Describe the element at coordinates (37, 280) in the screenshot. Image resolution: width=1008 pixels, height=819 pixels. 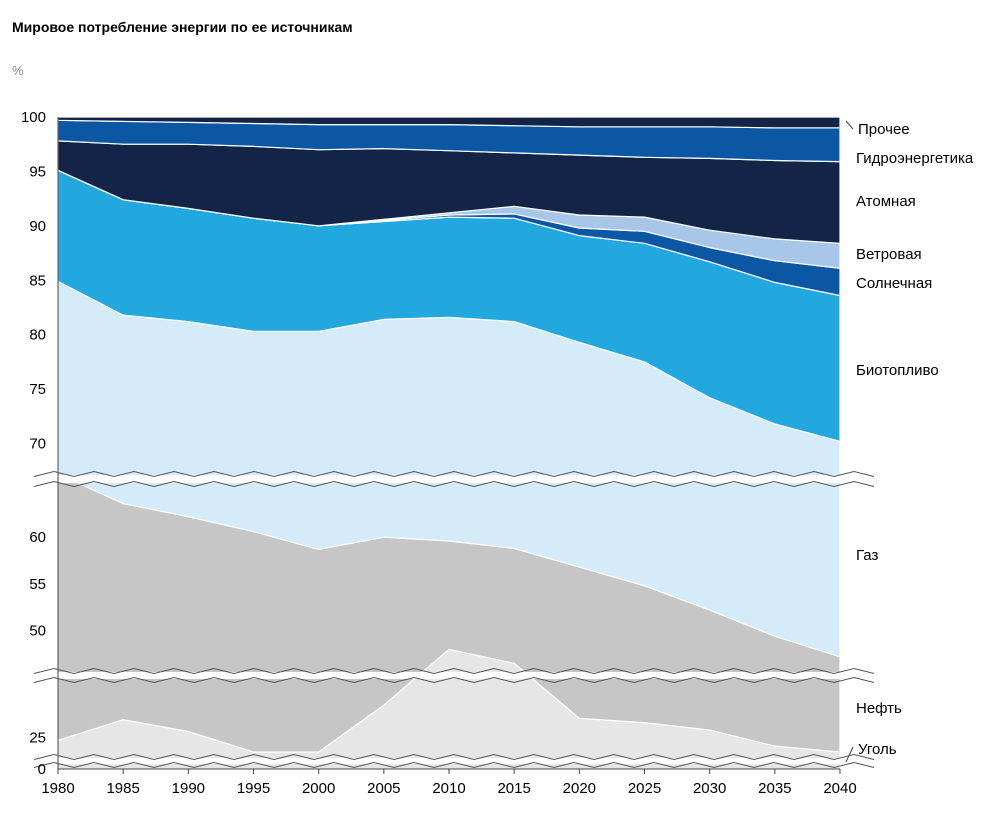
I see `y-tick-label: 85` at that location.